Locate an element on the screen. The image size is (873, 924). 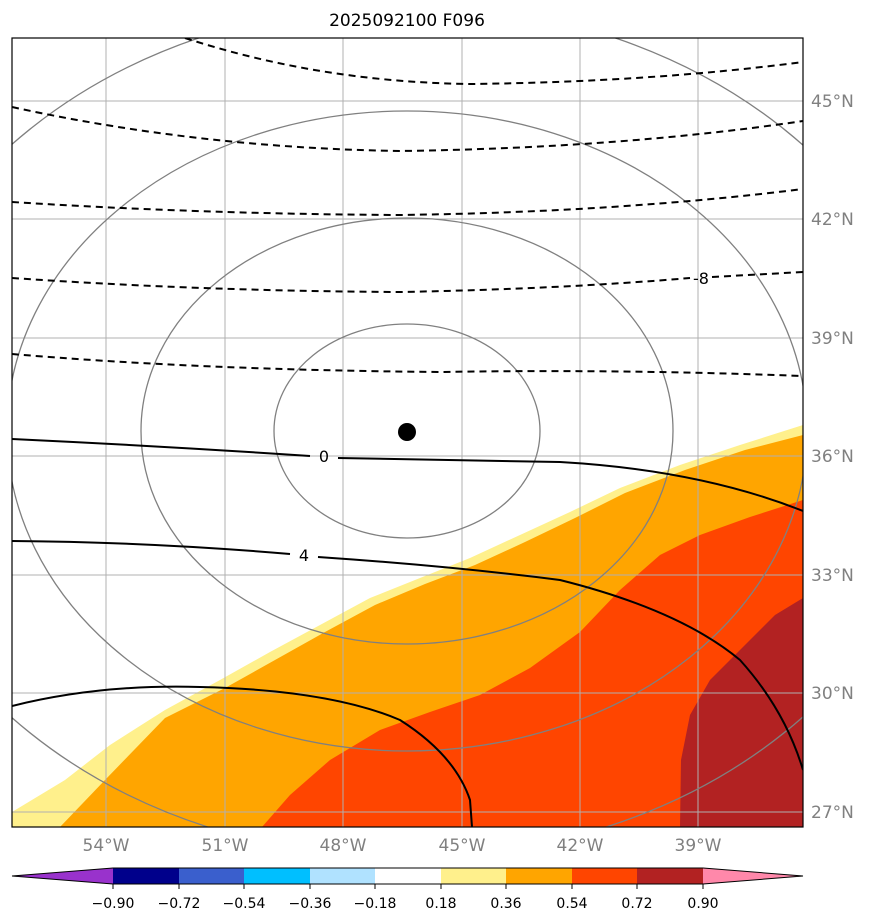
lat-label: 36°N is located at coordinates (832, 457).